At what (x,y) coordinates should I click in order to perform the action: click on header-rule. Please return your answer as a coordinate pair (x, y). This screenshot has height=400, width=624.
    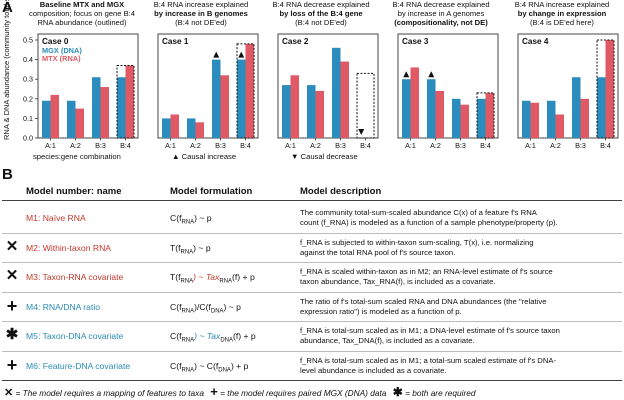
    Looking at the image, I should click on (312, 200).